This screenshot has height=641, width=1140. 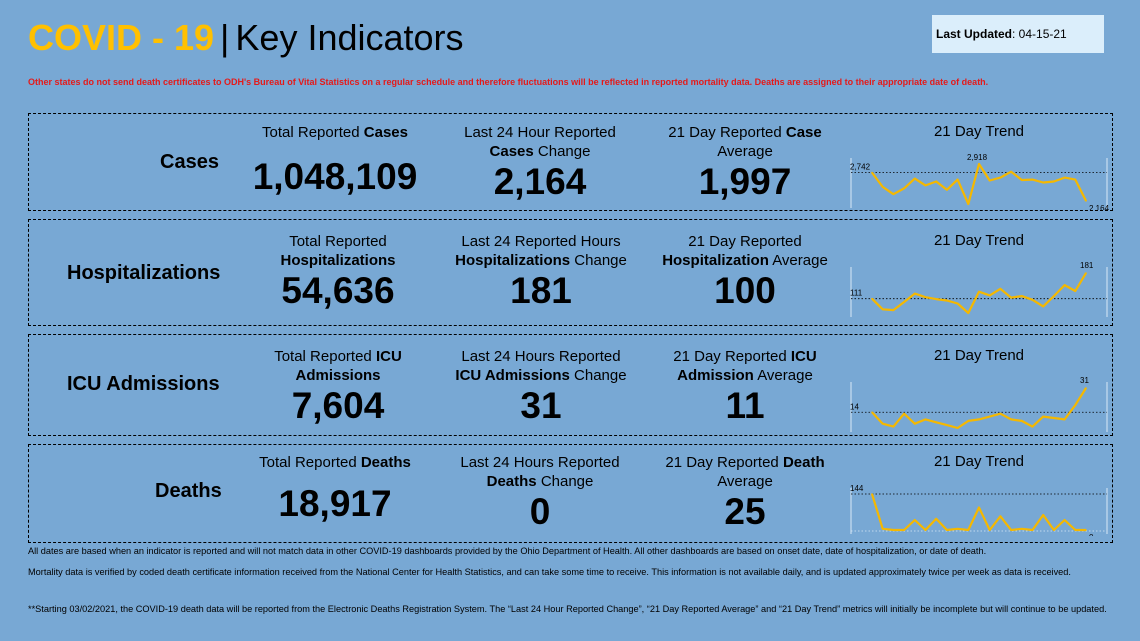 What do you see at coordinates (335, 462) in the screenshot?
I see `deaths-total-label: Total Reported Deaths` at bounding box center [335, 462].